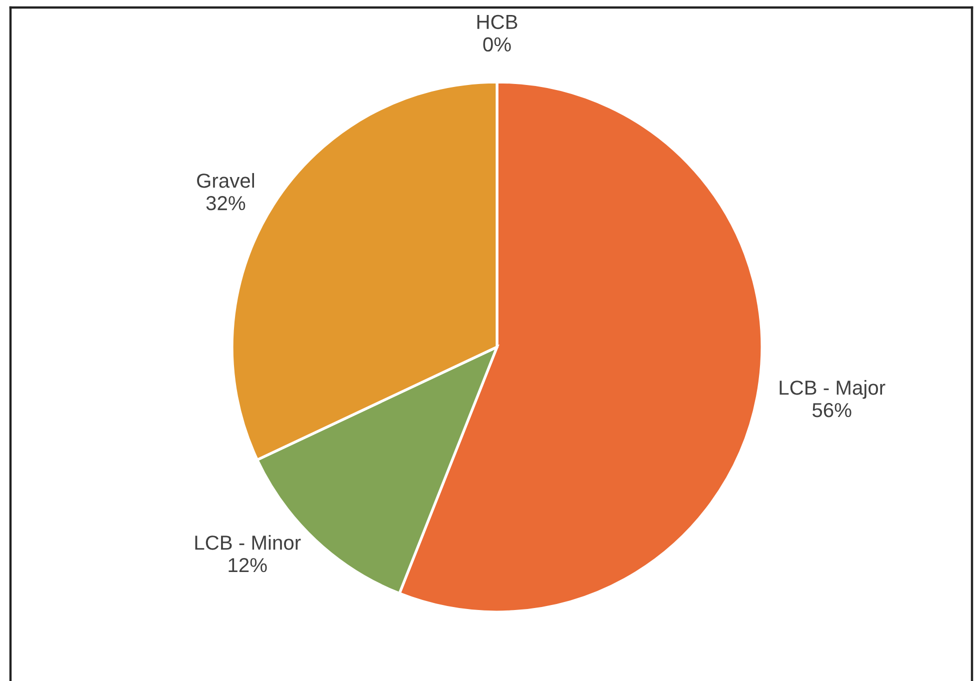 The image size is (974, 681). What do you see at coordinates (248, 542) in the screenshot?
I see `slice-label: LCB - Minor` at bounding box center [248, 542].